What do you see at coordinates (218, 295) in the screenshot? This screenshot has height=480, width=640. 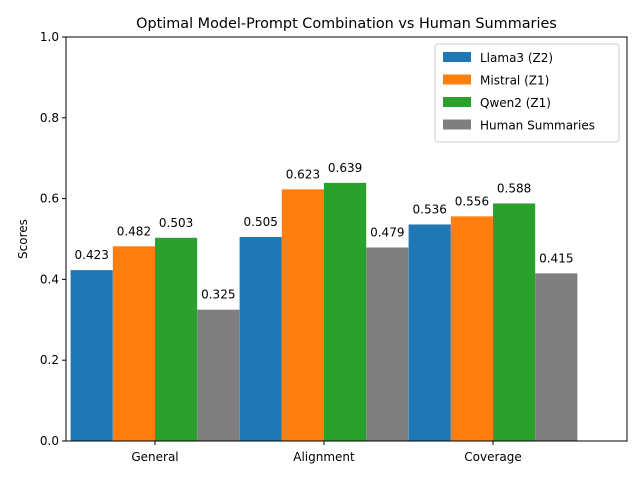 I see `bar-value-label: 0.325` at bounding box center [218, 295].